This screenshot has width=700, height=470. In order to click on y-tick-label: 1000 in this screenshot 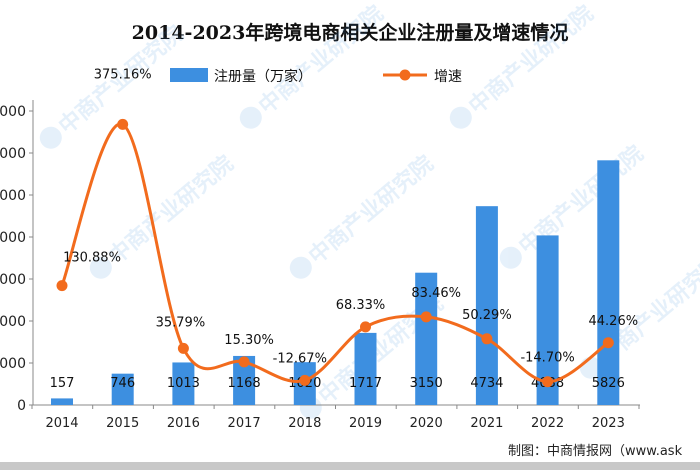, I will do `click(13, 364)`.